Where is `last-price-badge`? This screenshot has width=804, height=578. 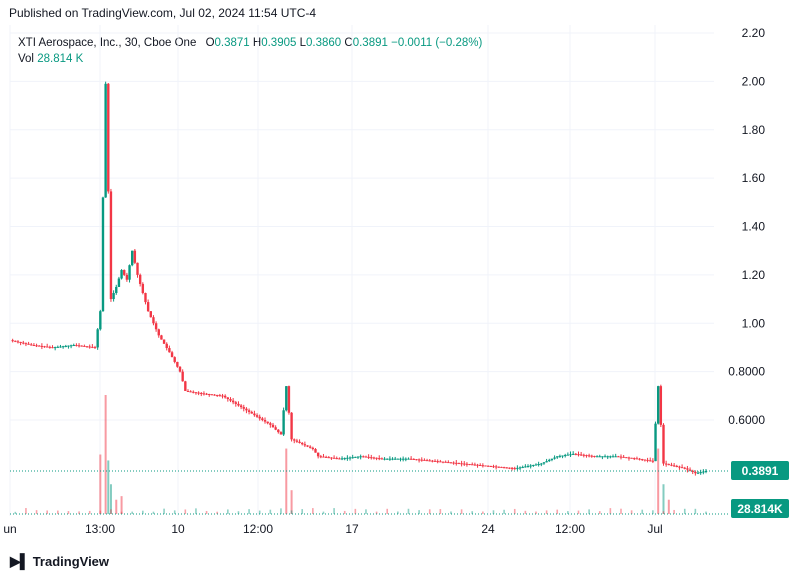 last-price-badge is located at coordinates (760, 471).